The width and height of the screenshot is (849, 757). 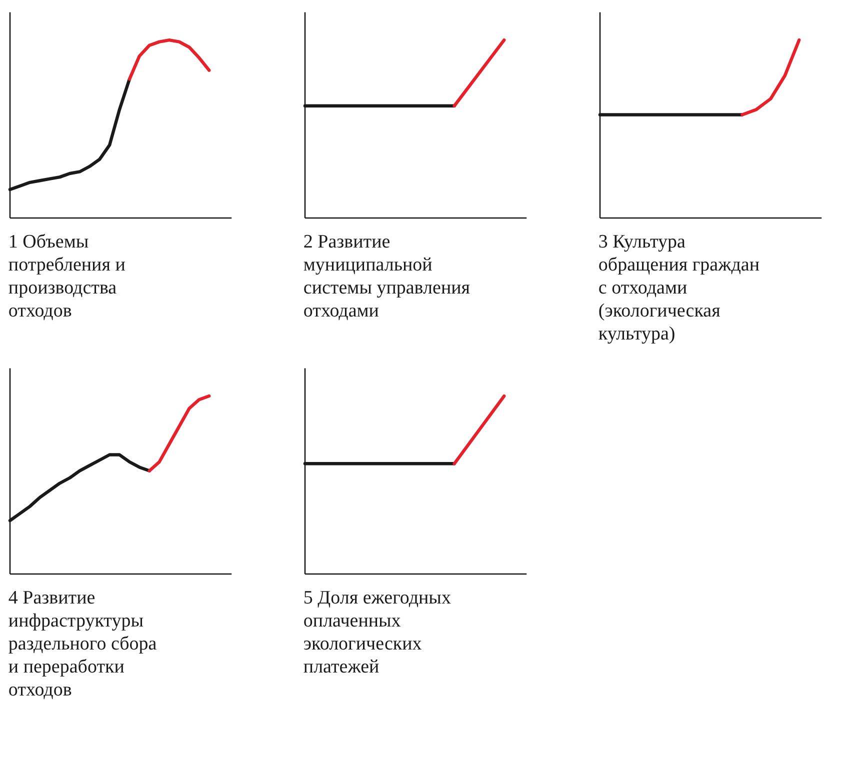 What do you see at coordinates (679, 288) in the screenshot?
I see `text: 3 Культура обращения граждан с отходами (экологическая культура)` at bounding box center [679, 288].